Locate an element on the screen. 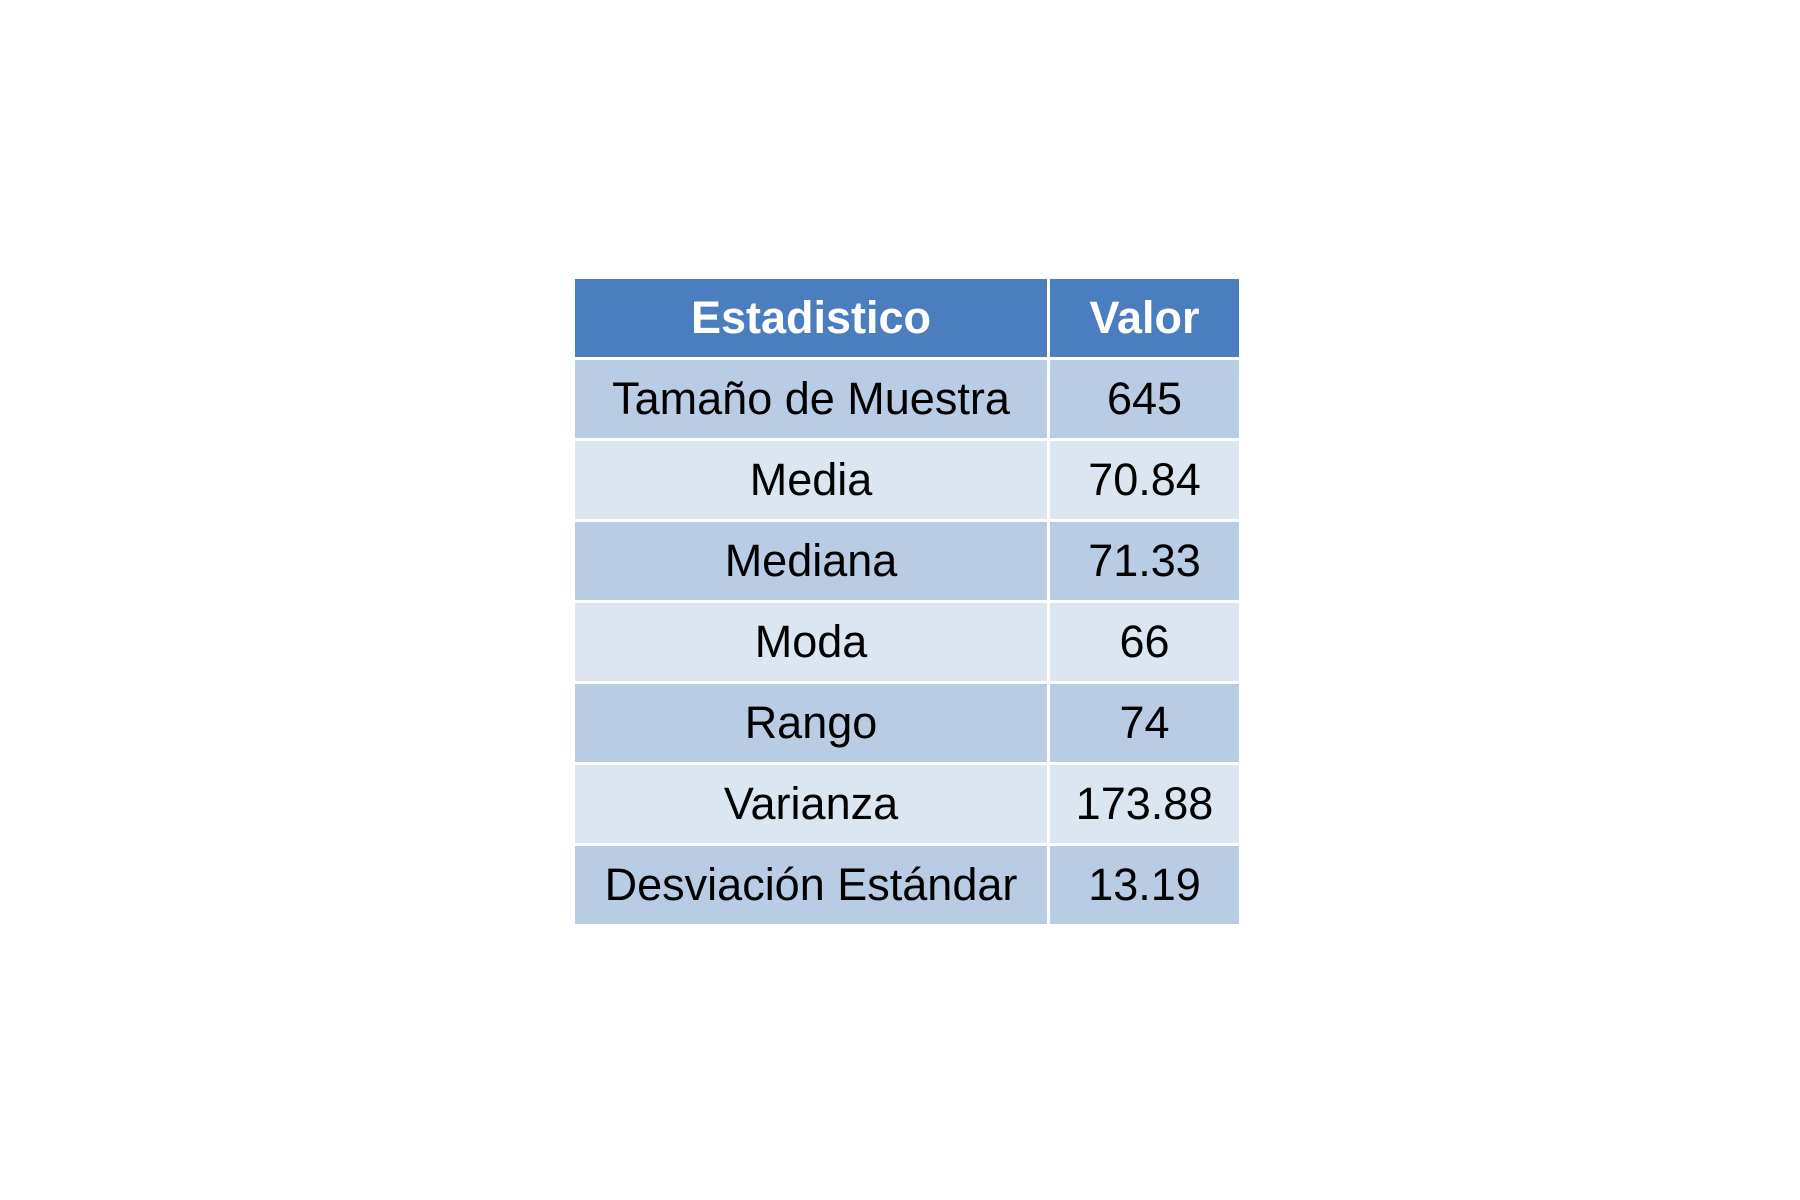  table-row: Rango 74 is located at coordinates (907, 723).